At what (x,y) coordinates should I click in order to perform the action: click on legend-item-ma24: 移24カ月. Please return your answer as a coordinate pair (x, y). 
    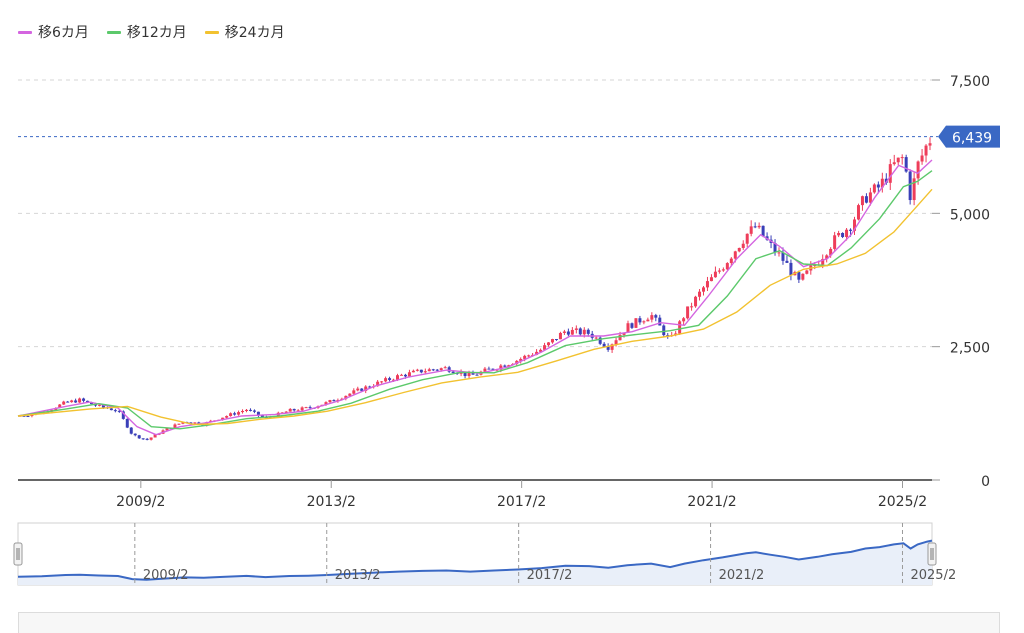
    Looking at the image, I should click on (244, 32).